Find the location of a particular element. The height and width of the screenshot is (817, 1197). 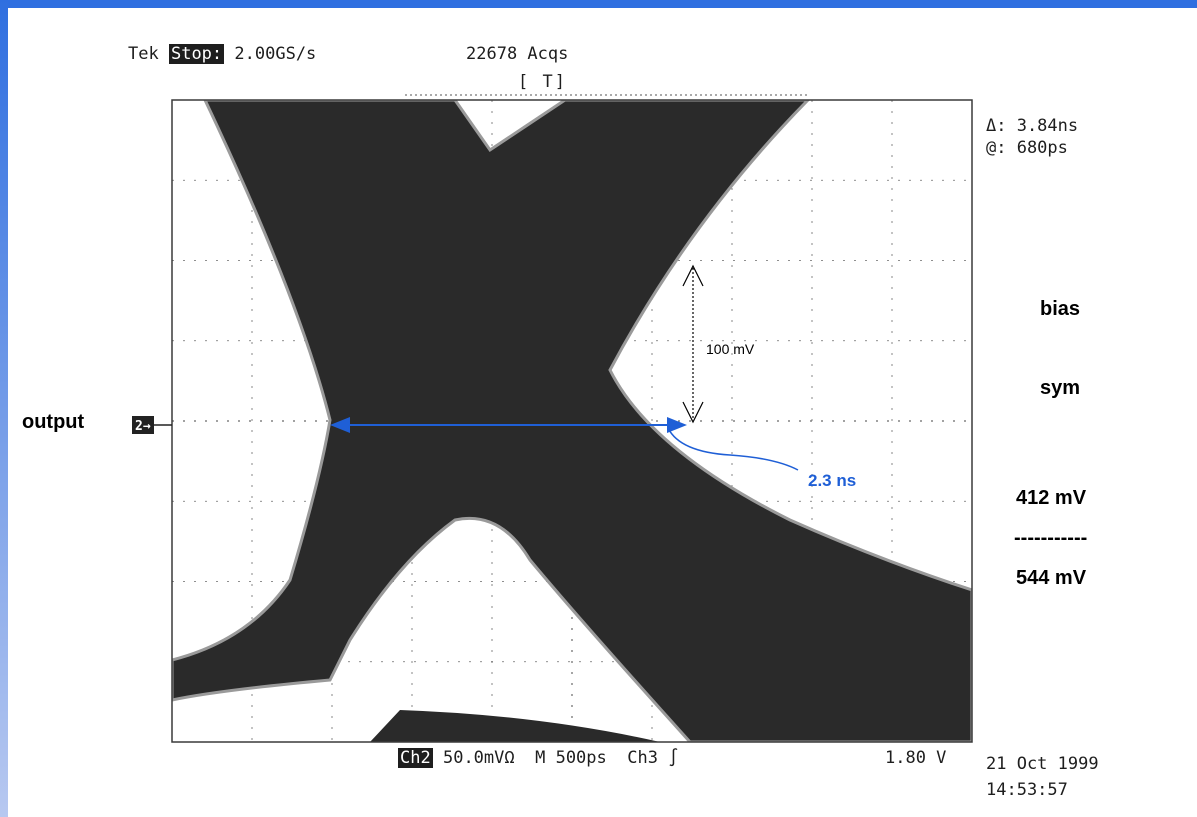

acquisition-count: 22678 Acqs is located at coordinates (517, 54).